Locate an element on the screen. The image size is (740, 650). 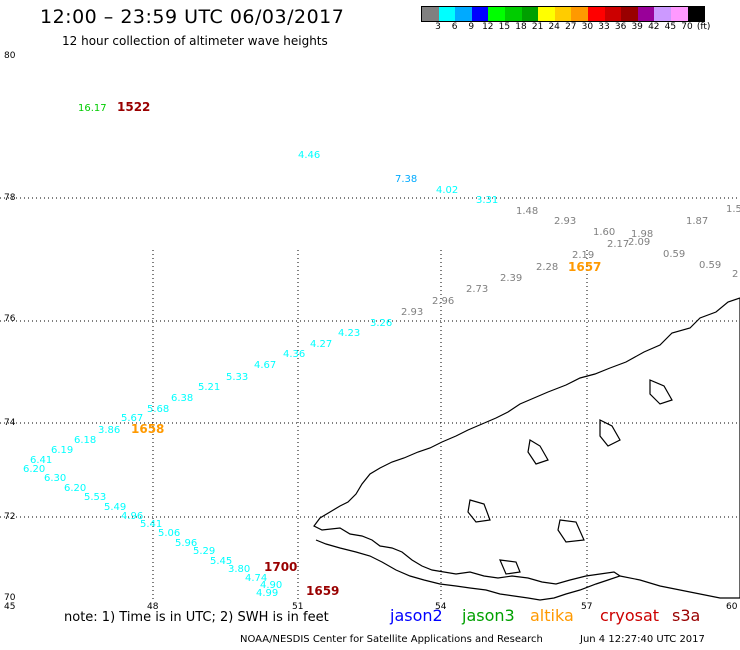
colorbar is located at coordinates (563, 14).